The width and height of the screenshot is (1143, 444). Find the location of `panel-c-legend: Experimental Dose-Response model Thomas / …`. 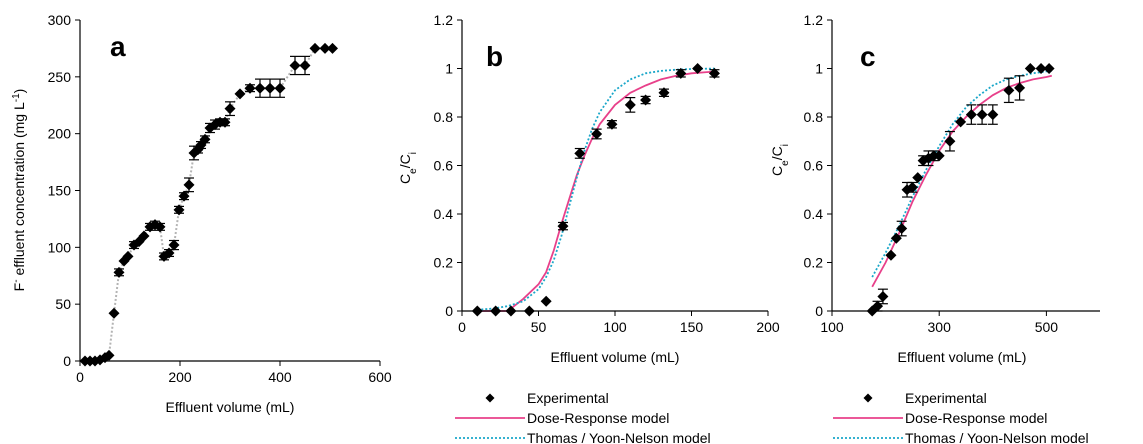

panel-c-legend: Experimental Dose-Response model Thomas / … is located at coordinates (961, 417).